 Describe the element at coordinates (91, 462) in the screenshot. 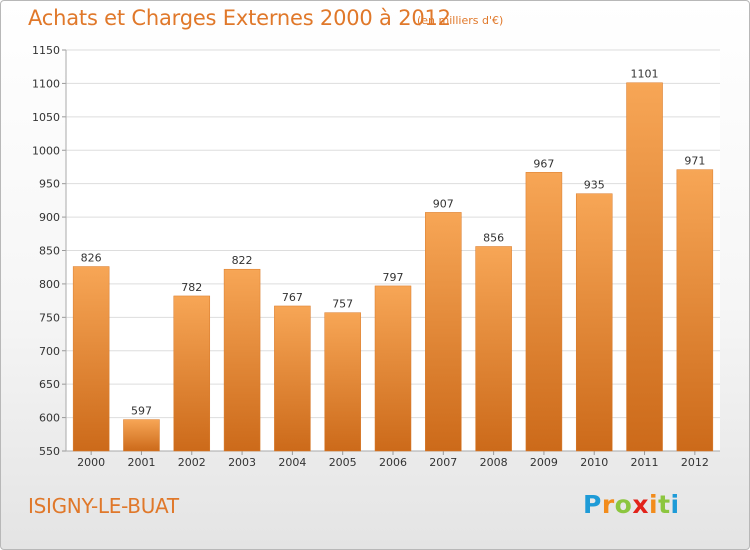

I see `x-tick-label: 2000` at that location.